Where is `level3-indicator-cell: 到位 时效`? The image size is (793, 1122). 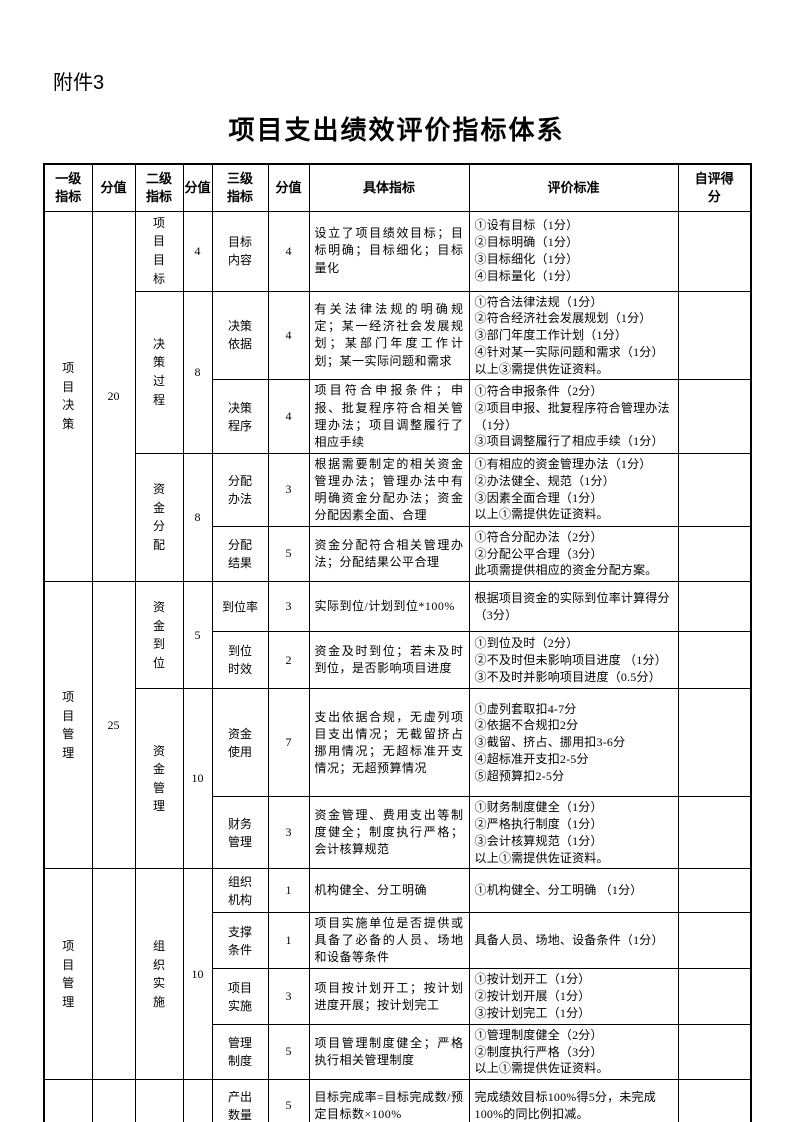
level3-indicator-cell: 到位 时效 is located at coordinates (240, 660).